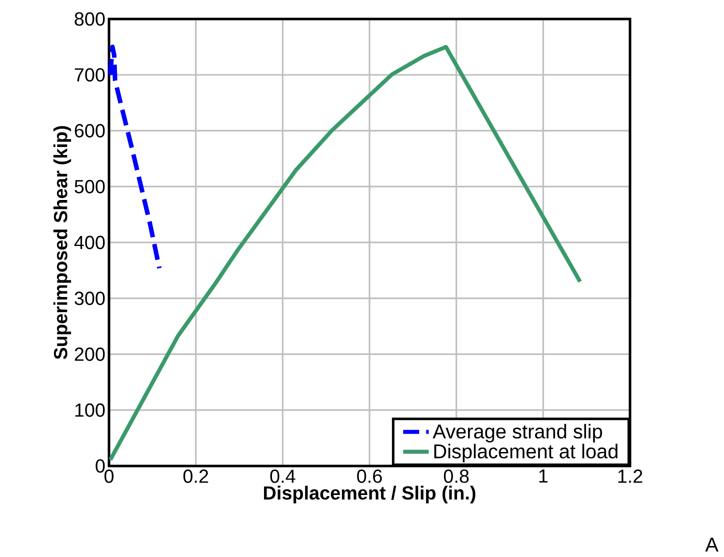 Image resolution: width=724 pixels, height=557 pixels. I want to click on x-axis-title: Displacement / Slip (in.), so click(370, 495).